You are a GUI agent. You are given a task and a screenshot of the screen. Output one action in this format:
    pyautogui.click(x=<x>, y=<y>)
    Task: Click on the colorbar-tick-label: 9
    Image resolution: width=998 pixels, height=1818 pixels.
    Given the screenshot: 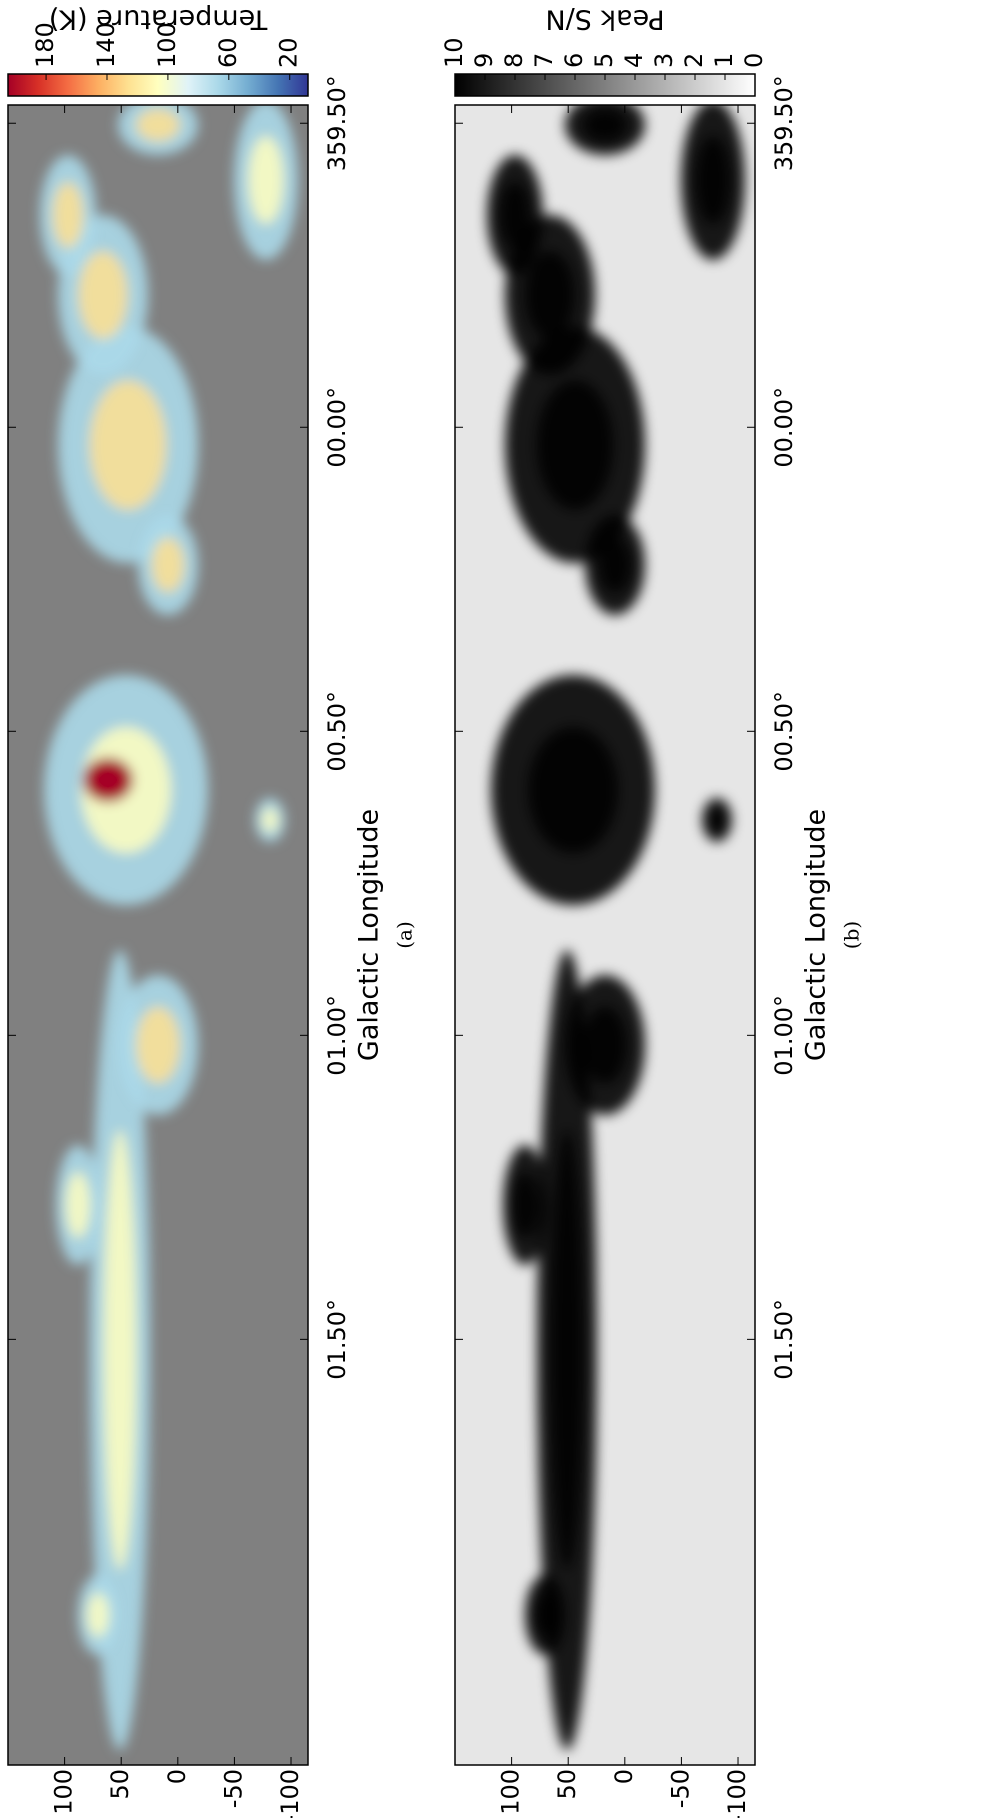 What is the action you would take?
    pyautogui.click(x=484, y=60)
    